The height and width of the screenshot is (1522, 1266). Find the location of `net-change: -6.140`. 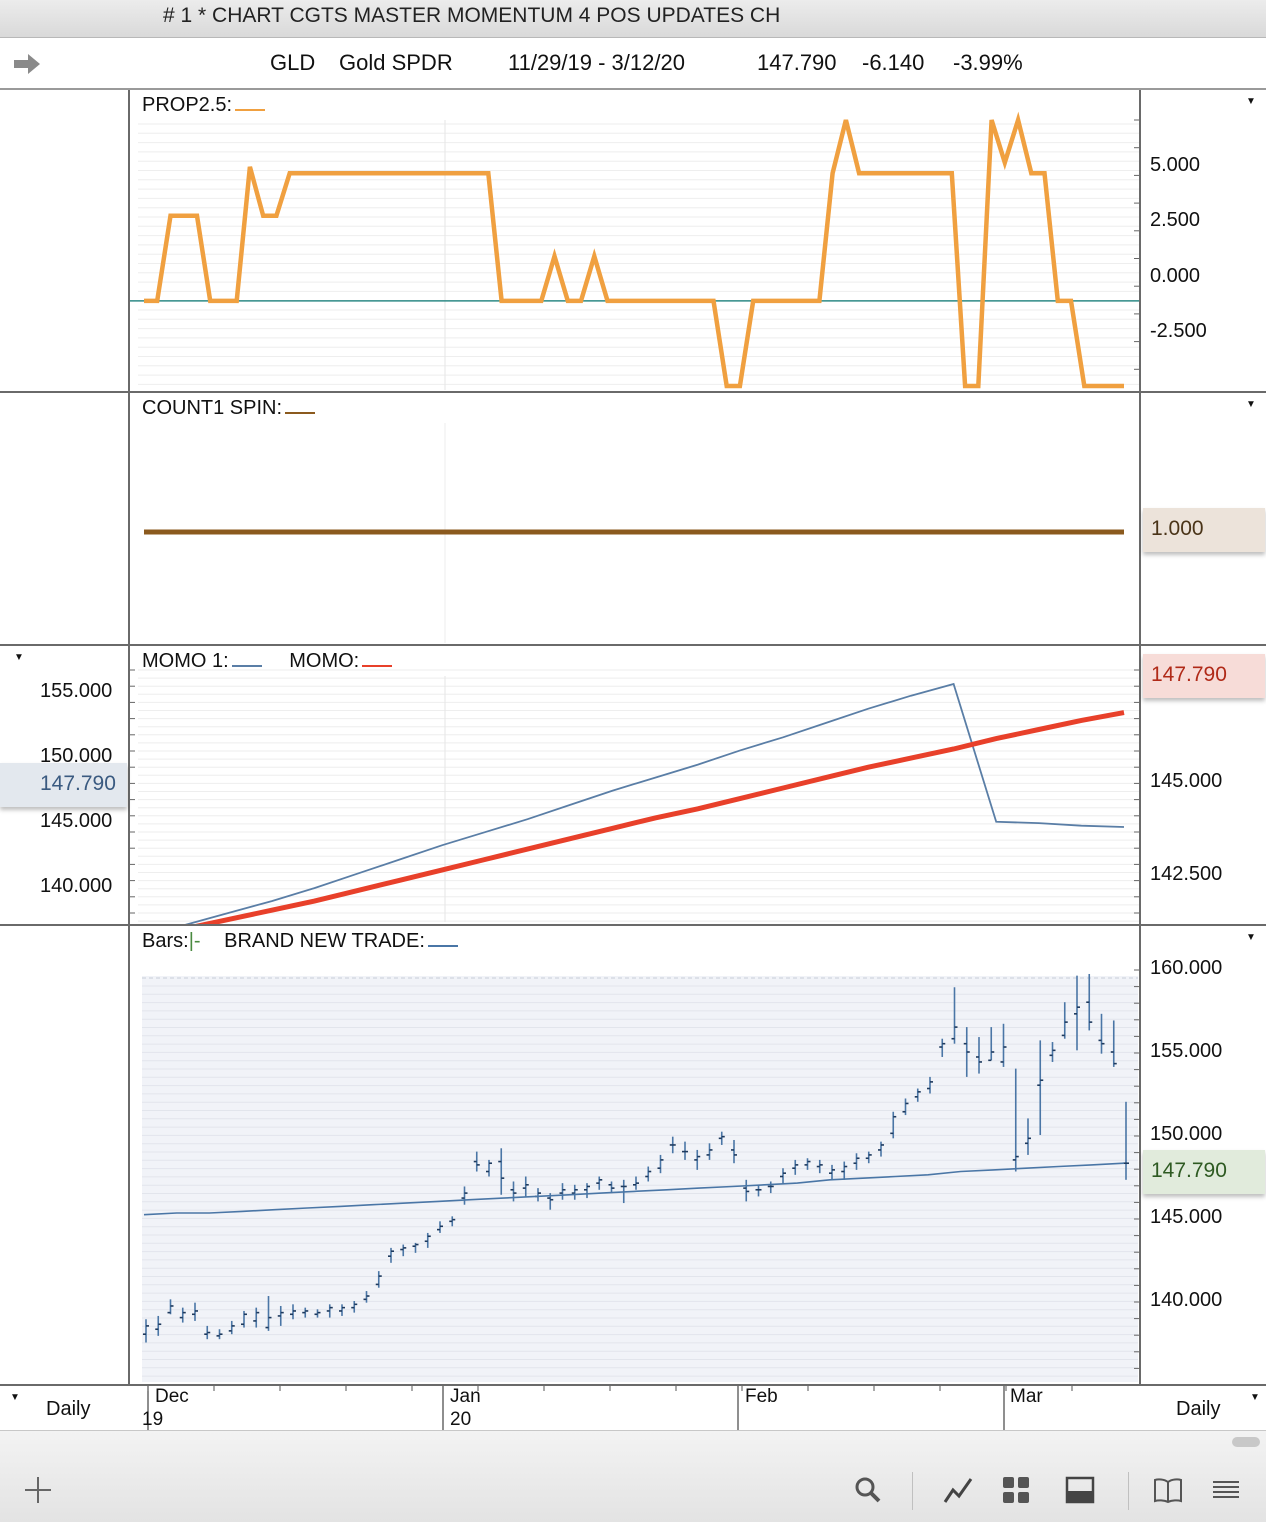

net-change: -6.140 is located at coordinates (893, 62).